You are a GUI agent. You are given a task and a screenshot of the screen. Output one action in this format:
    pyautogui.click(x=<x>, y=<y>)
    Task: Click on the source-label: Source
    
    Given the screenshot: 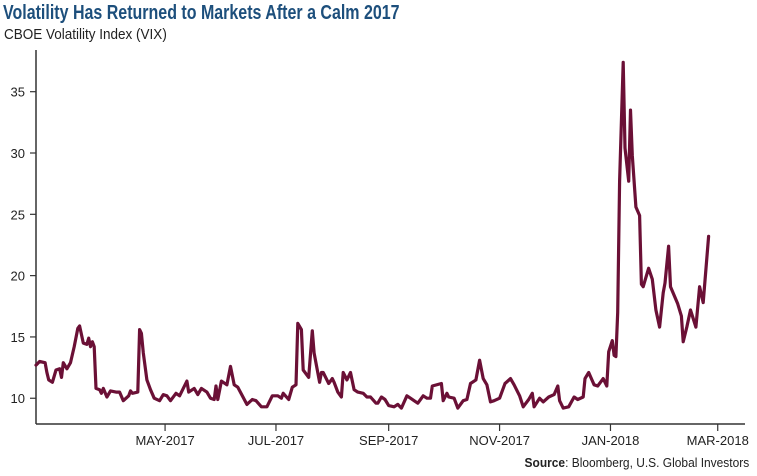 What is the action you would take?
    pyautogui.click(x=544, y=462)
    